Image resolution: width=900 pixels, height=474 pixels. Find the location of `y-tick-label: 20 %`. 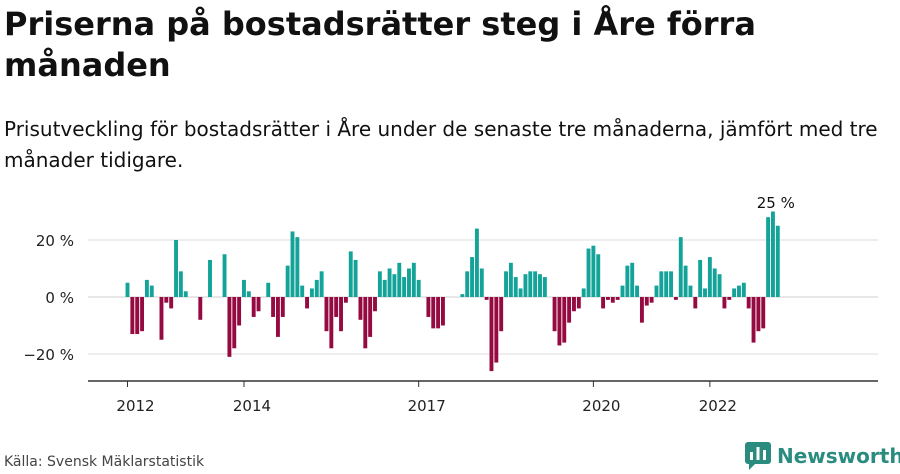

y-tick-label: 20 % is located at coordinates (55, 241).